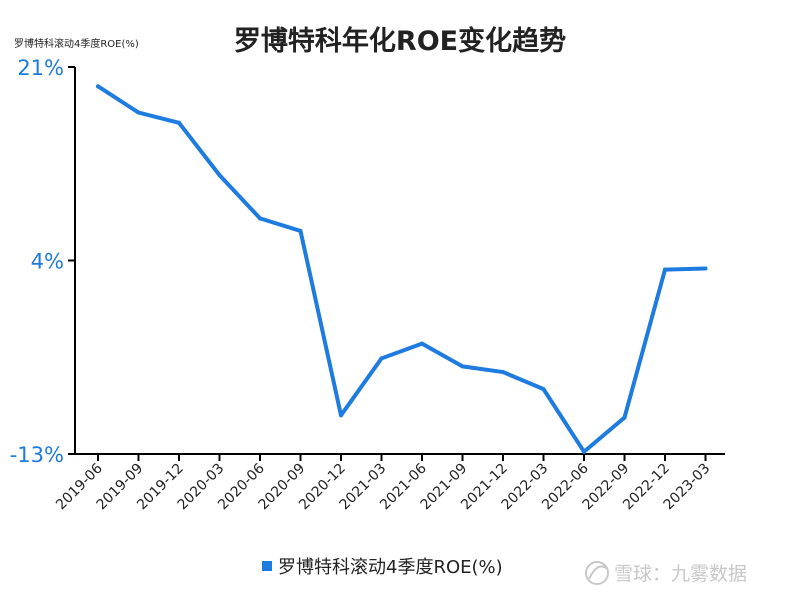  Describe the element at coordinates (390, 567) in the screenshot. I see `legend-entry: 罗博特科滚动4季度ROE(%)` at that location.